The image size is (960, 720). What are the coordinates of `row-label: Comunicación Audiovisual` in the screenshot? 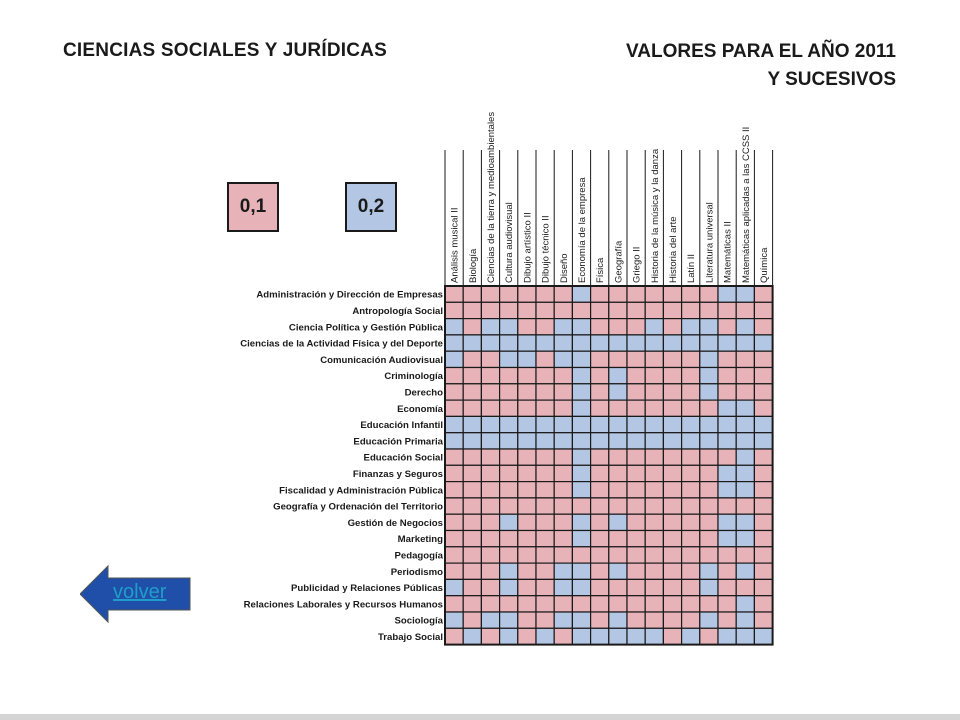 It's located at (381, 360).